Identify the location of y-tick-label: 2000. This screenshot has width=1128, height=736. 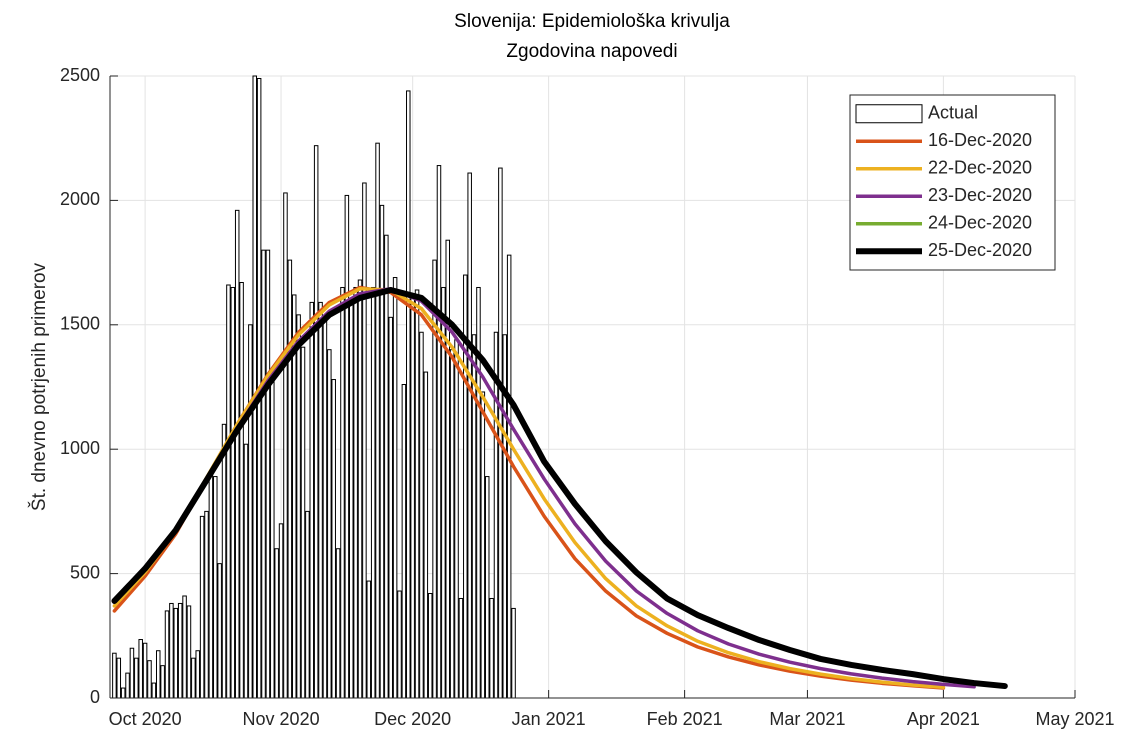
(80, 199).